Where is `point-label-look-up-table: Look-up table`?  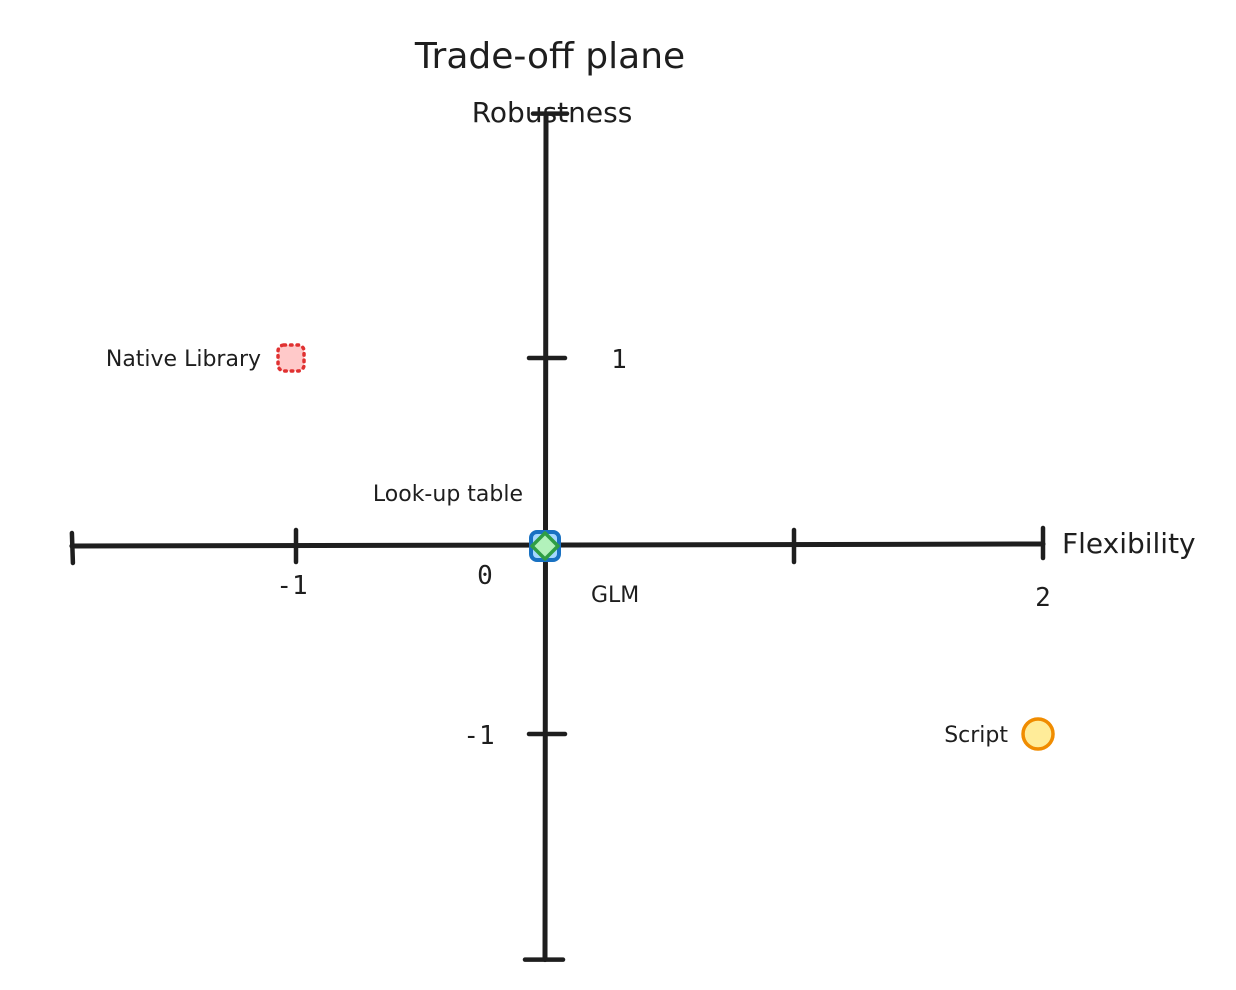 point-label-look-up-table: Look-up table is located at coordinates (448, 494).